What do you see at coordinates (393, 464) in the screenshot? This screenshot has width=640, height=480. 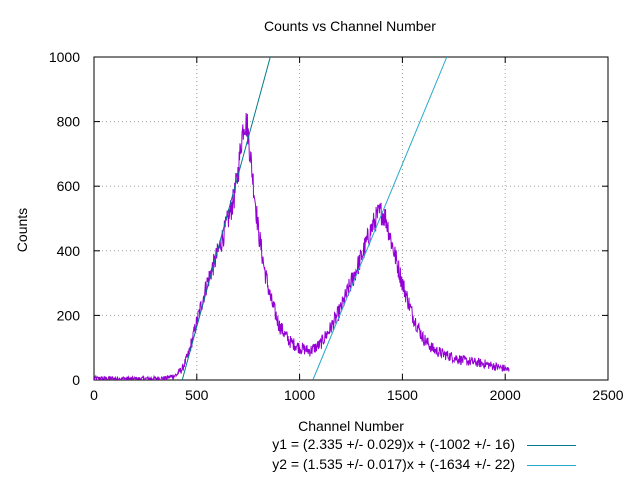 I see `legend-entry-y2: y2 = (1.535 +/- 0.017)x + (-1634 +/- 22)` at bounding box center [393, 464].